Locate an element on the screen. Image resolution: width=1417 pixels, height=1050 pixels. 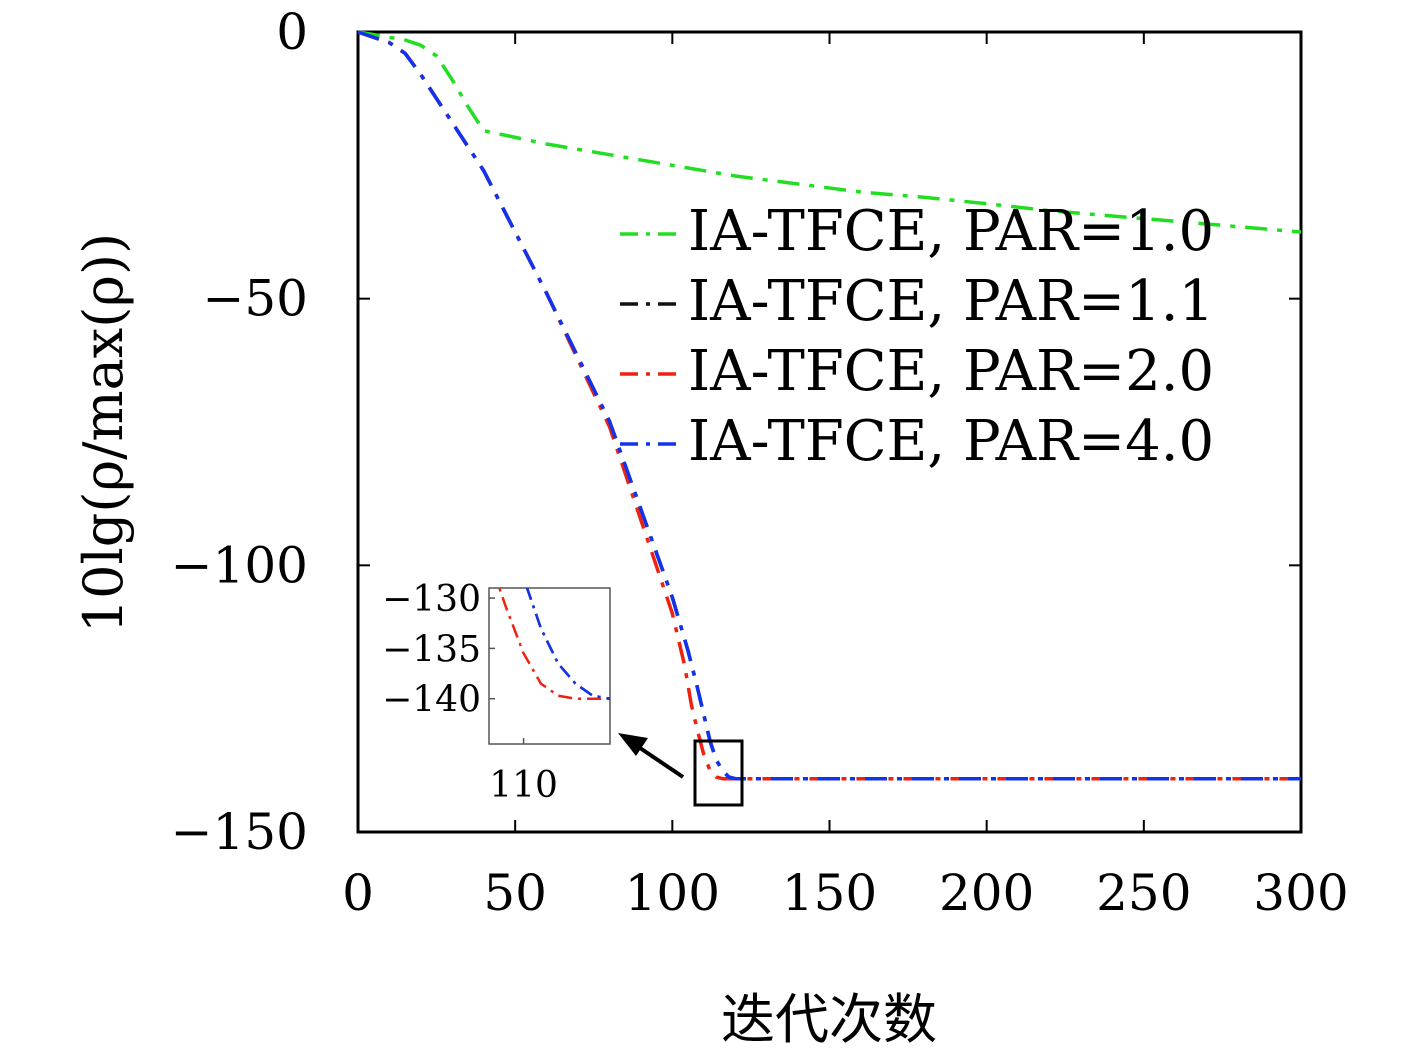
y-tick-label: −150 is located at coordinates (239, 832).